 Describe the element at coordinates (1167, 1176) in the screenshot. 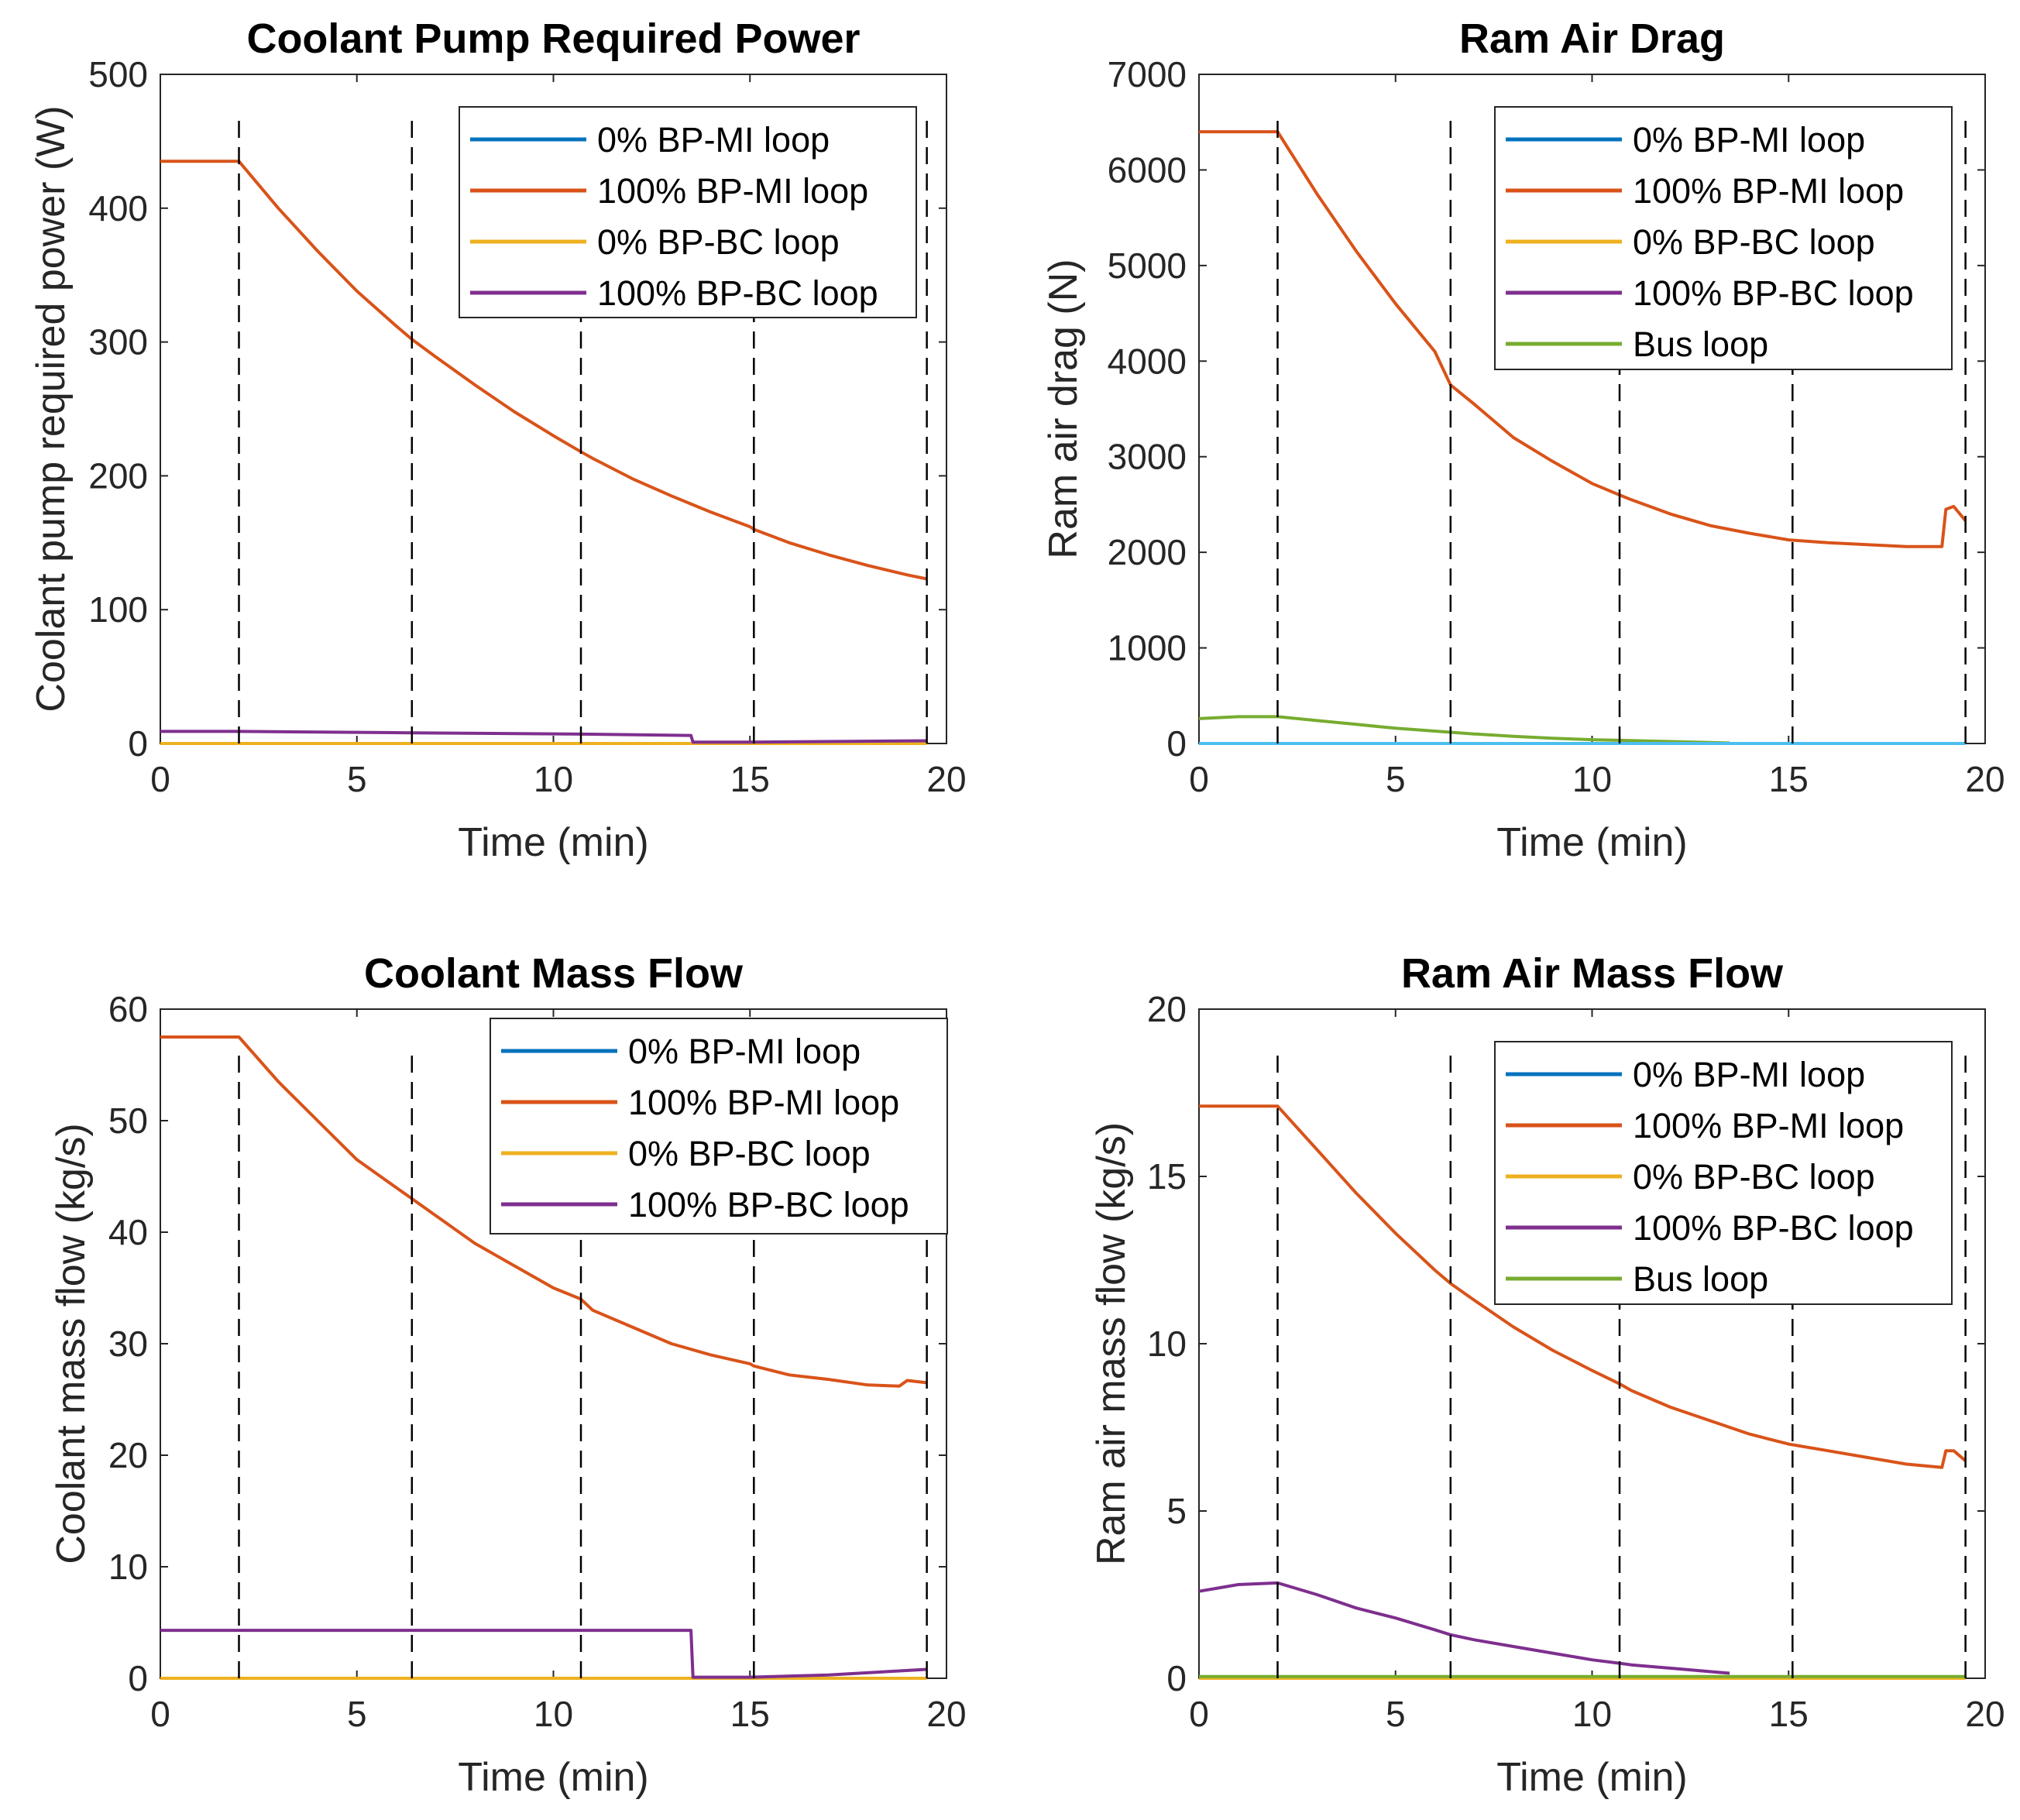

I see `y-tick-label: 15` at that location.